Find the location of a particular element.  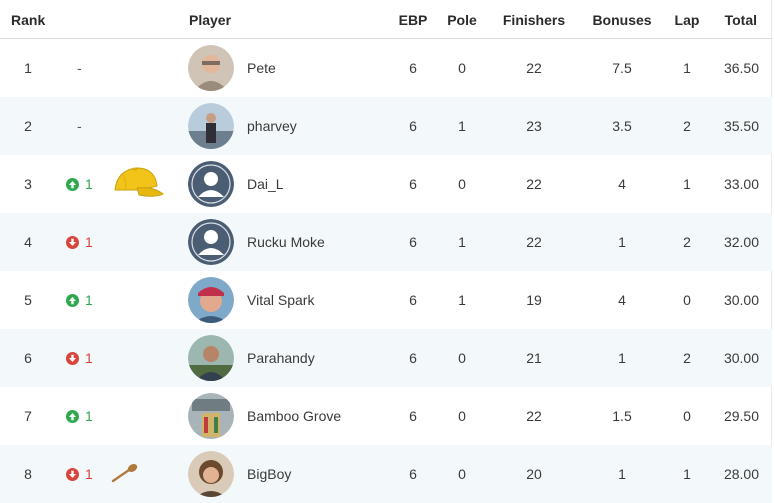

table-row: 8 1 BigBoy 6 0 20 1 1 28.00 is located at coordinates (386, 474).